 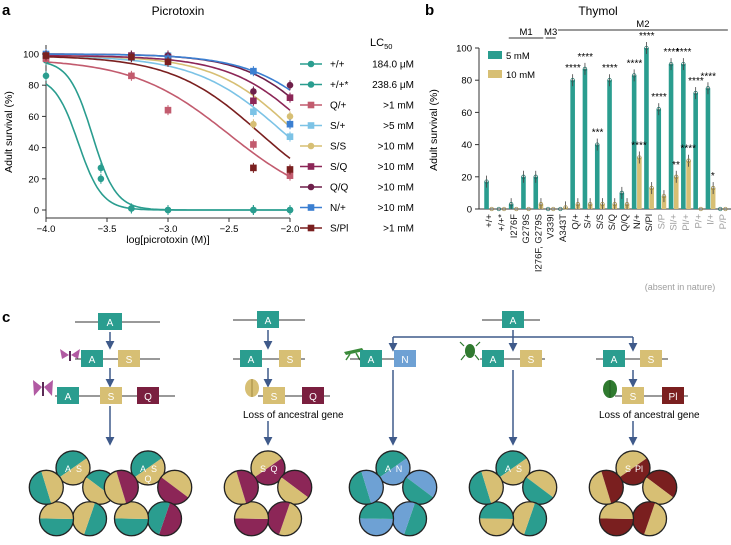 I want to click on legend-name: +/+, so click(x=337, y=65).